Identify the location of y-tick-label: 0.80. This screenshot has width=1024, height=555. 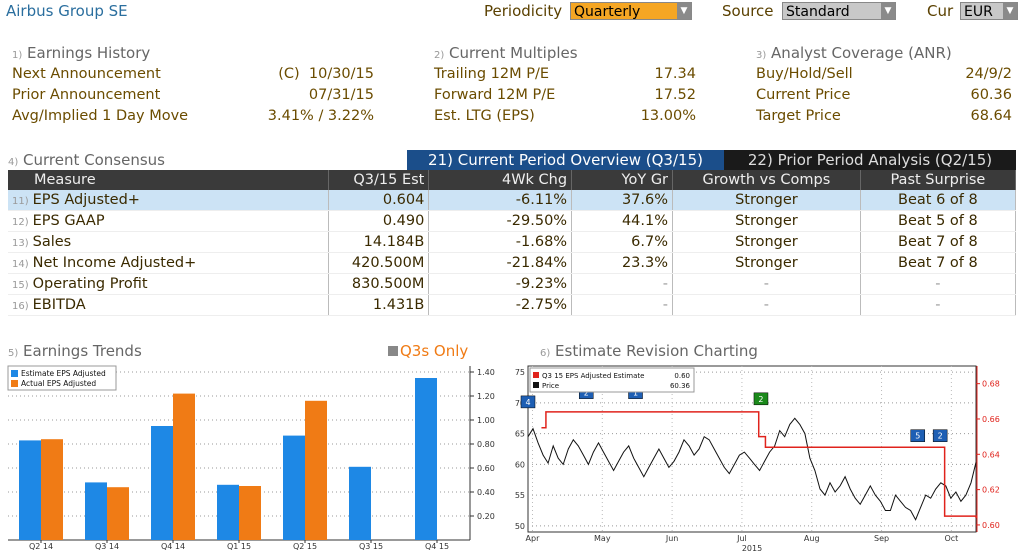
(486, 444).